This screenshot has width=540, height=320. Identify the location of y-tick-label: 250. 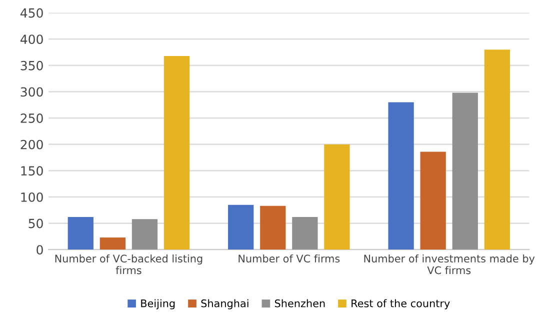
(31, 118).